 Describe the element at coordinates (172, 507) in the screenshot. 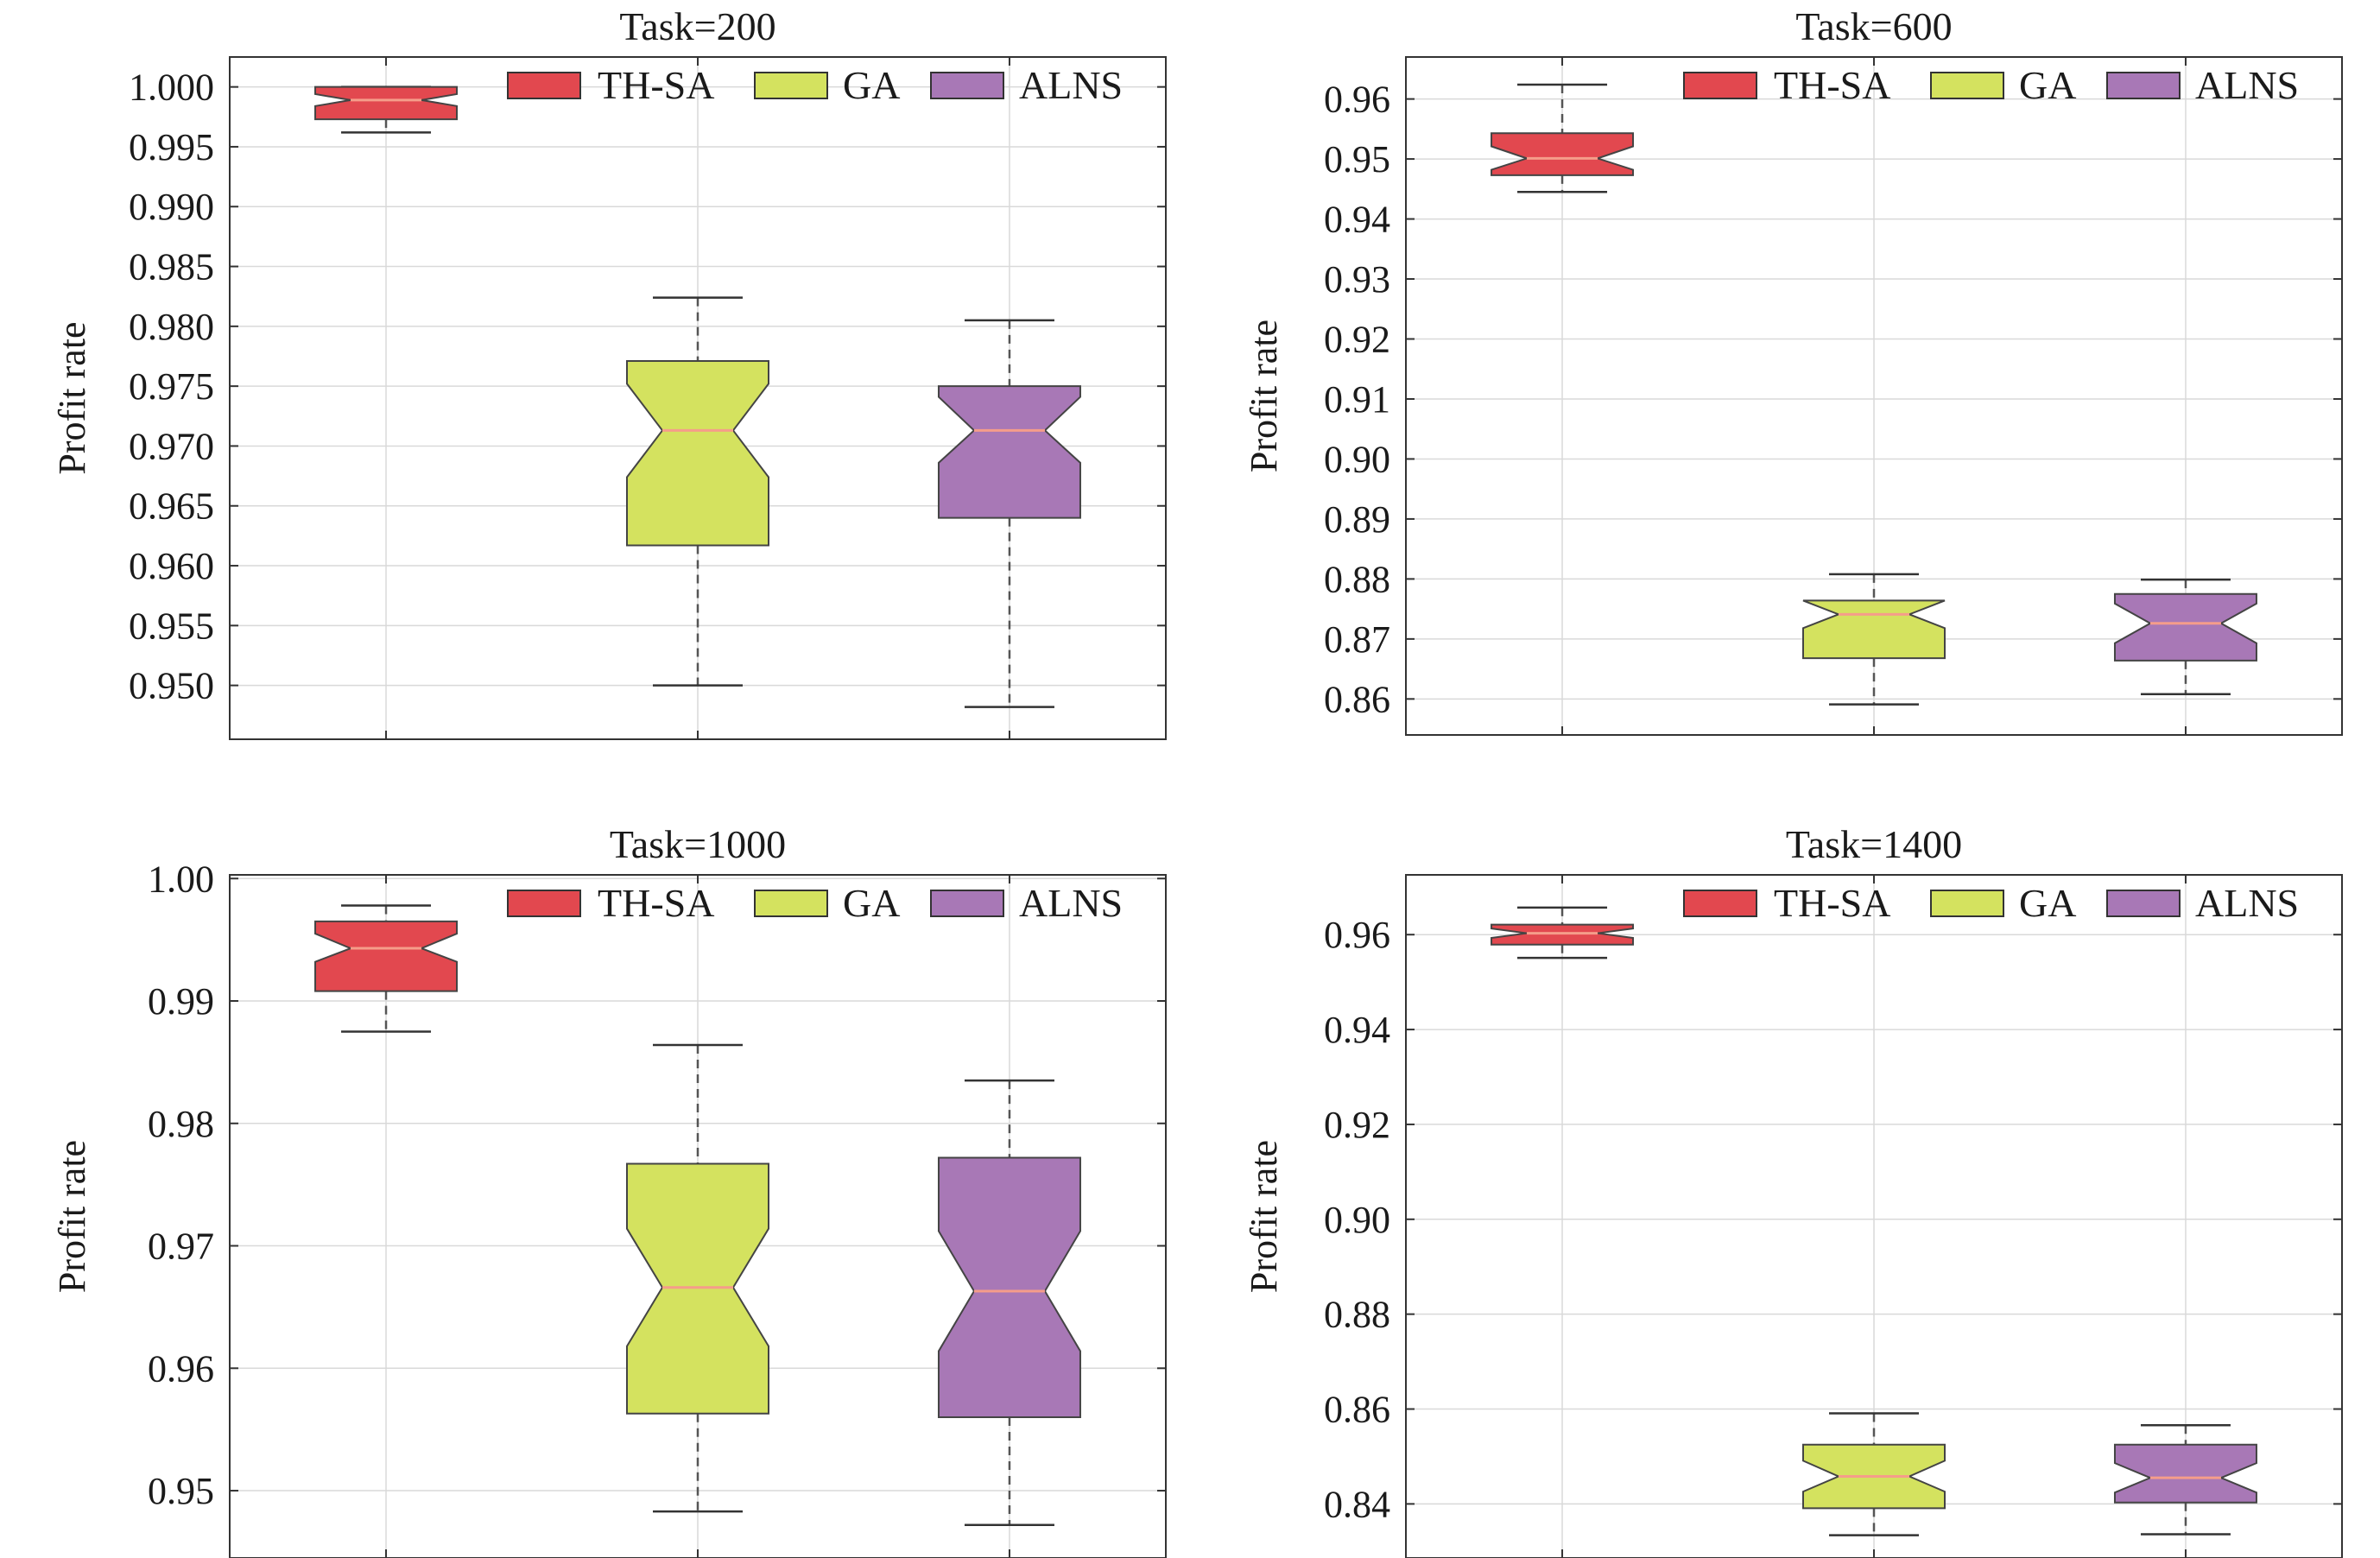

I see `y-tick-label: 0.965` at that location.